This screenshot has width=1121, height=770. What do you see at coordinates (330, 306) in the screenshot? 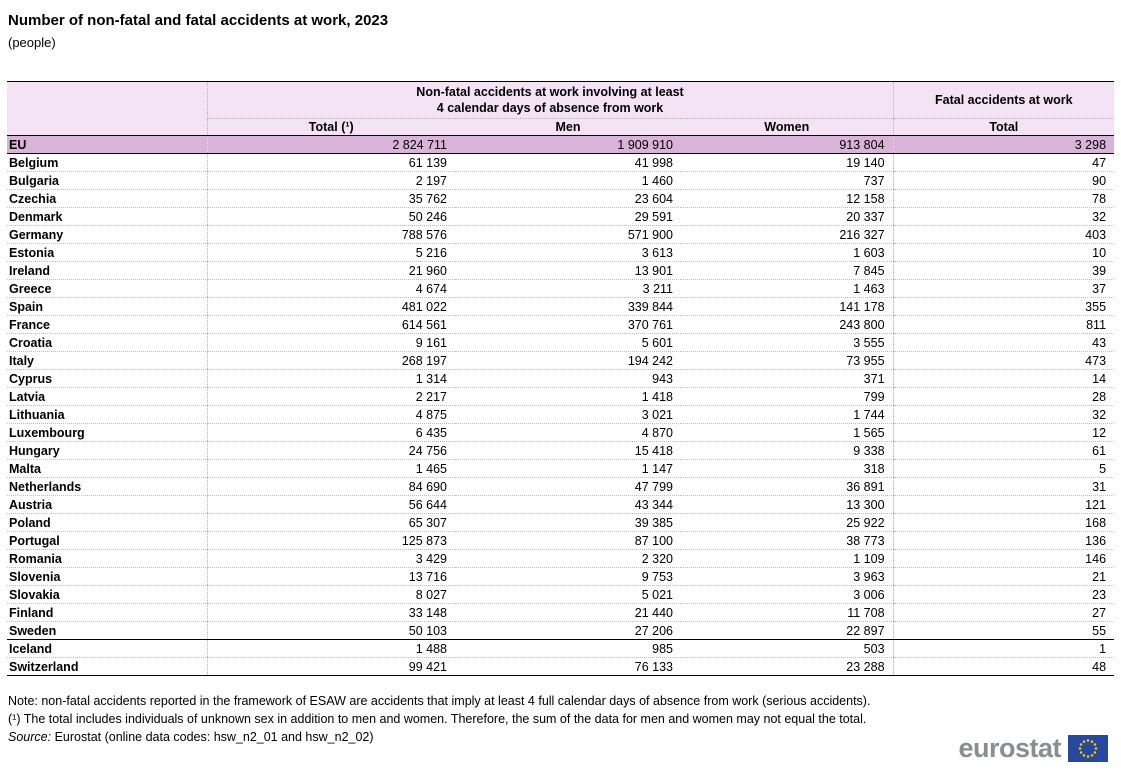
I see `value-cell: 481 022` at bounding box center [330, 306].